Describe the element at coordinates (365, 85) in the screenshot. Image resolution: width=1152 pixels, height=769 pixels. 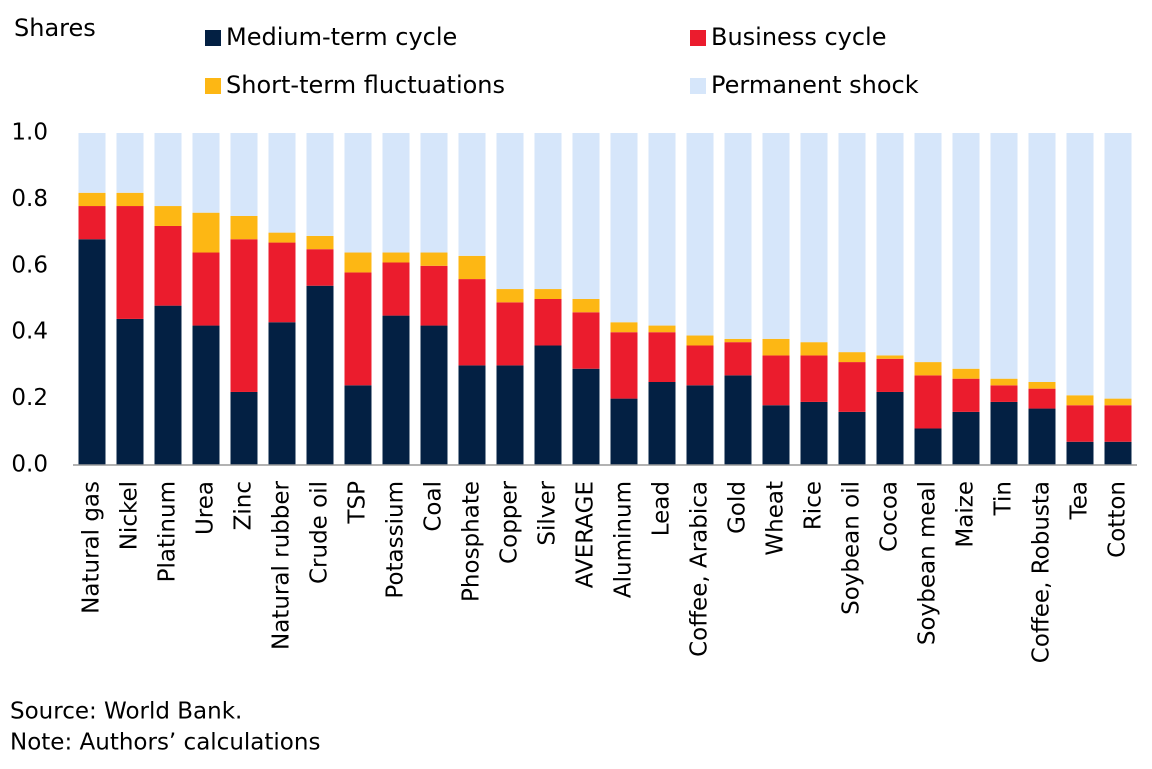
I see `legend-label: Short-term fluctuations` at that location.